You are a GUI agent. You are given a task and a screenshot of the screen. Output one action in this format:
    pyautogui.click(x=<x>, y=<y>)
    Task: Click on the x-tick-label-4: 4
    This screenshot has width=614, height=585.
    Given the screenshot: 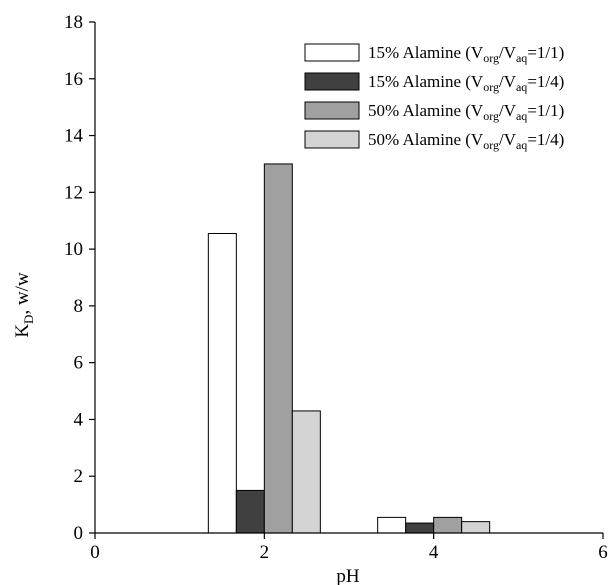 What is the action you would take?
    pyautogui.click(x=434, y=552)
    